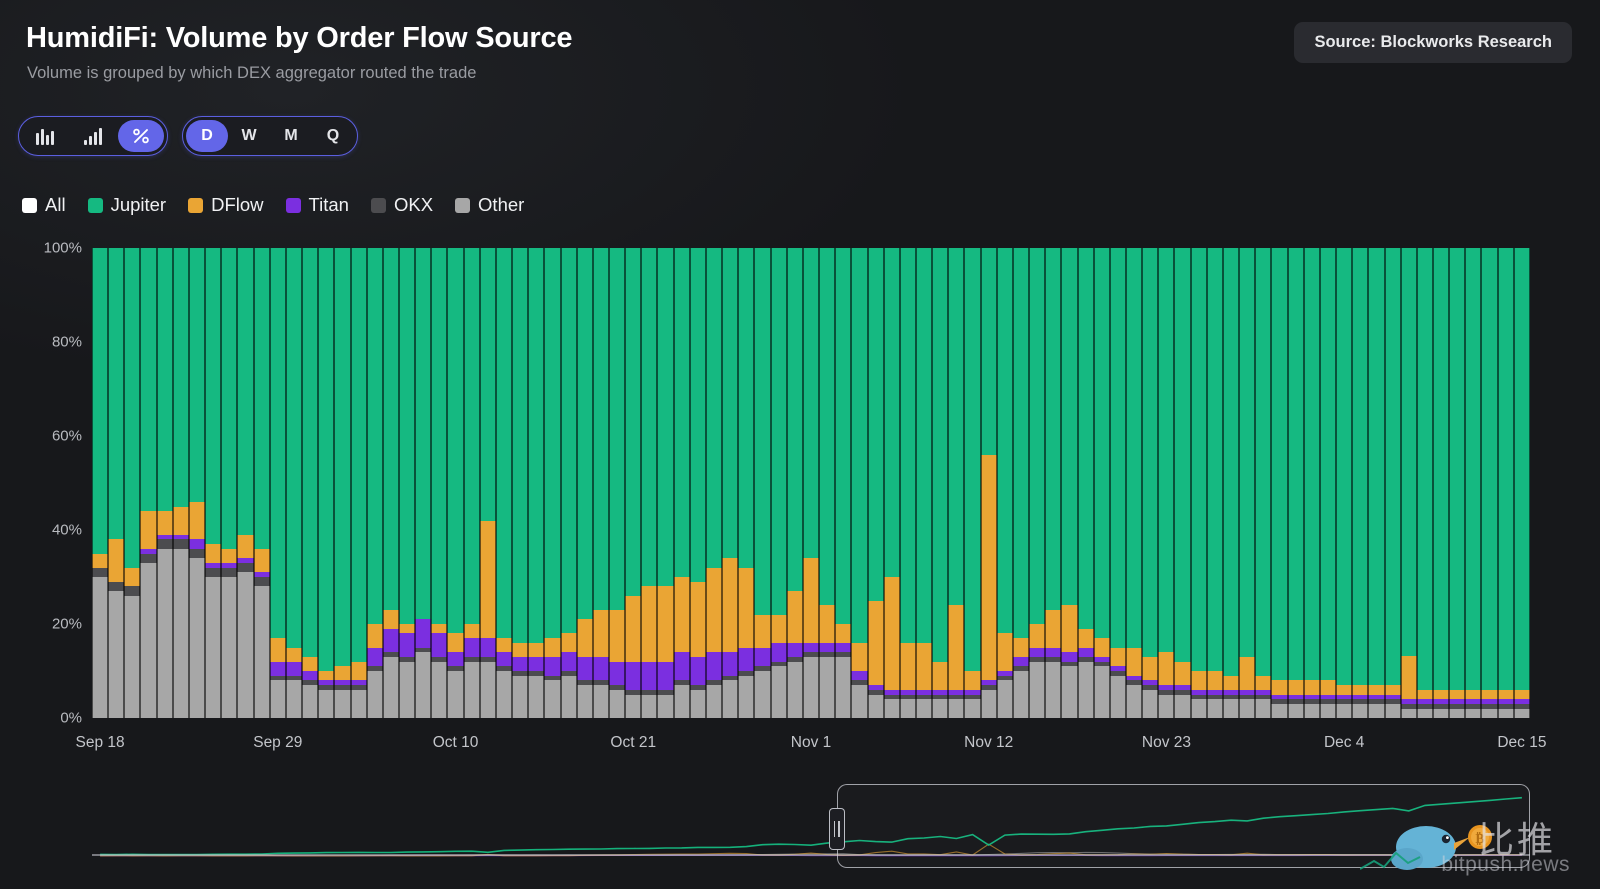  Describe the element at coordinates (141, 136) in the screenshot. I see `chart-type-option-percent-chart` at that location.